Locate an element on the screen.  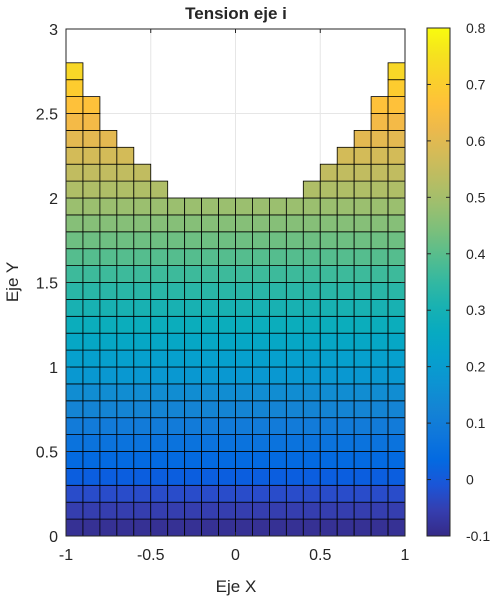
x-tick-label: 0 is located at coordinates (235, 555).